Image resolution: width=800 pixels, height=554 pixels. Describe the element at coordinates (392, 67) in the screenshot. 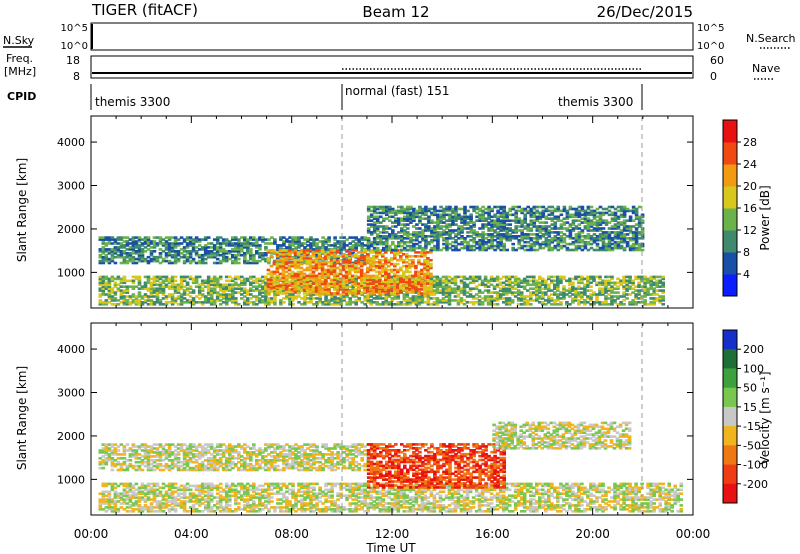

I see `freq-panel: Freq. [MHz] 18 8 60 0 Nave` at that location.